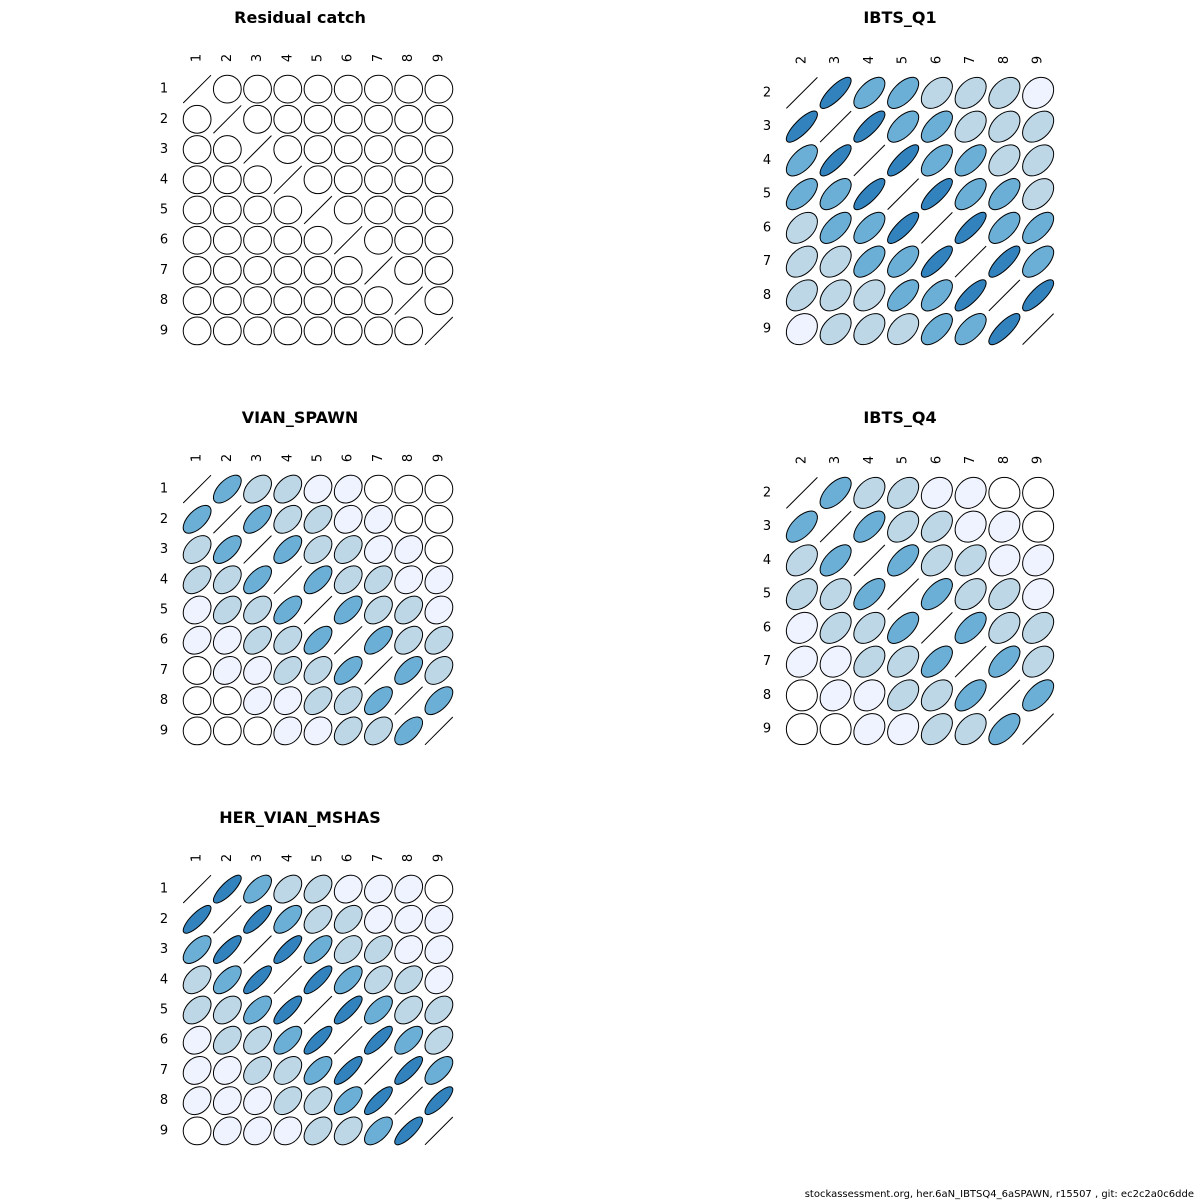 This screenshot has height=1200, width=1200. Describe the element at coordinates (767, 295) in the screenshot. I see `row-label: 8` at that location.